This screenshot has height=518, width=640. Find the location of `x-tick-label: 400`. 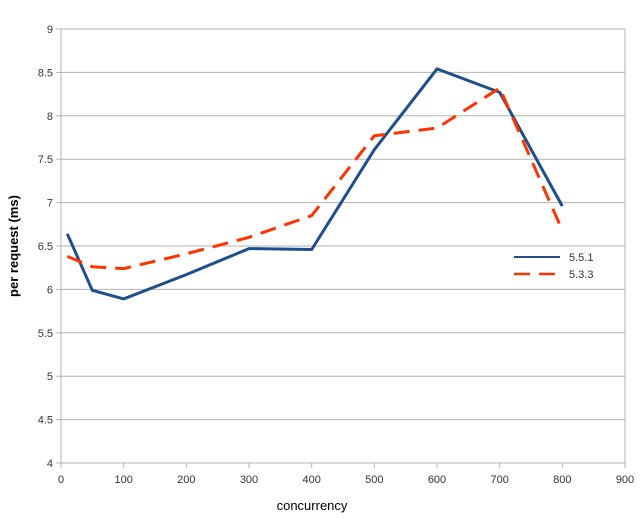

x-tick-label: 400 is located at coordinates (311, 480).